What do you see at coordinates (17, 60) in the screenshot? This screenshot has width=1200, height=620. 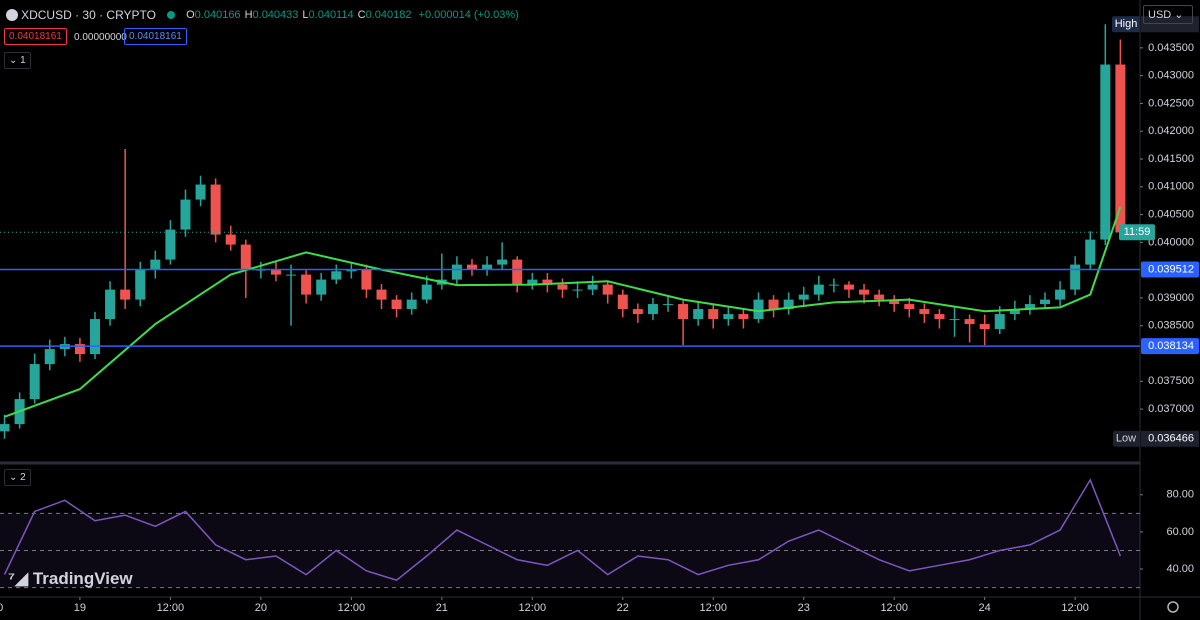 I see `pane-1-toggle: ⌄ 1` at bounding box center [17, 60].